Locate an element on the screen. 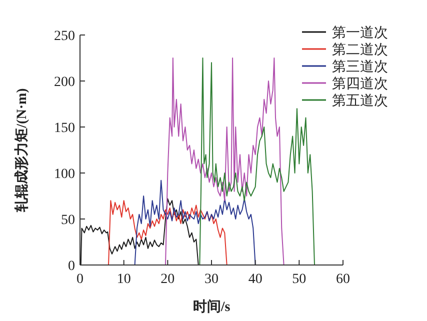 The width and height of the screenshot is (427, 321). y-tick-label: 100 is located at coordinates (64, 174).